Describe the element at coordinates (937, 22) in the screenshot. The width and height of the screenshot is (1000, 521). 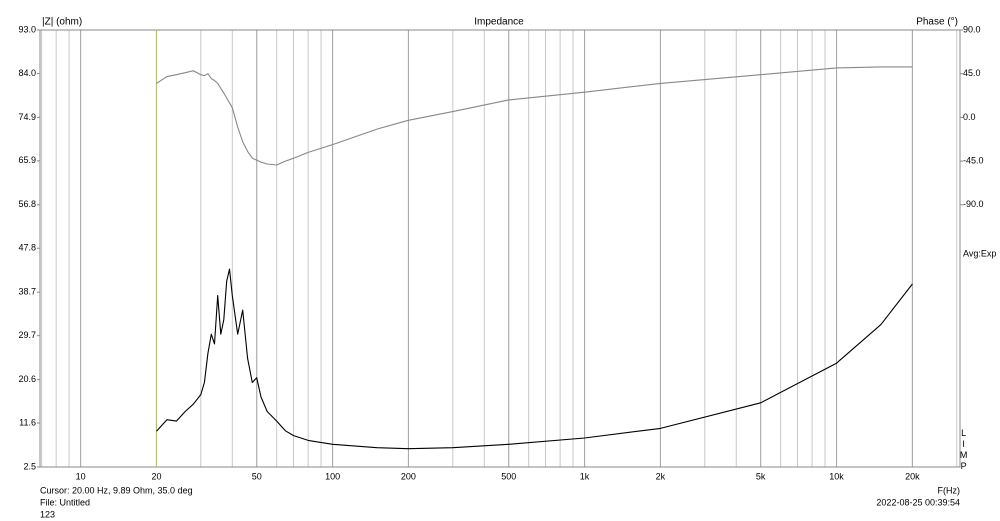
I see `y2-axis-label: Phase (°)` at that location.